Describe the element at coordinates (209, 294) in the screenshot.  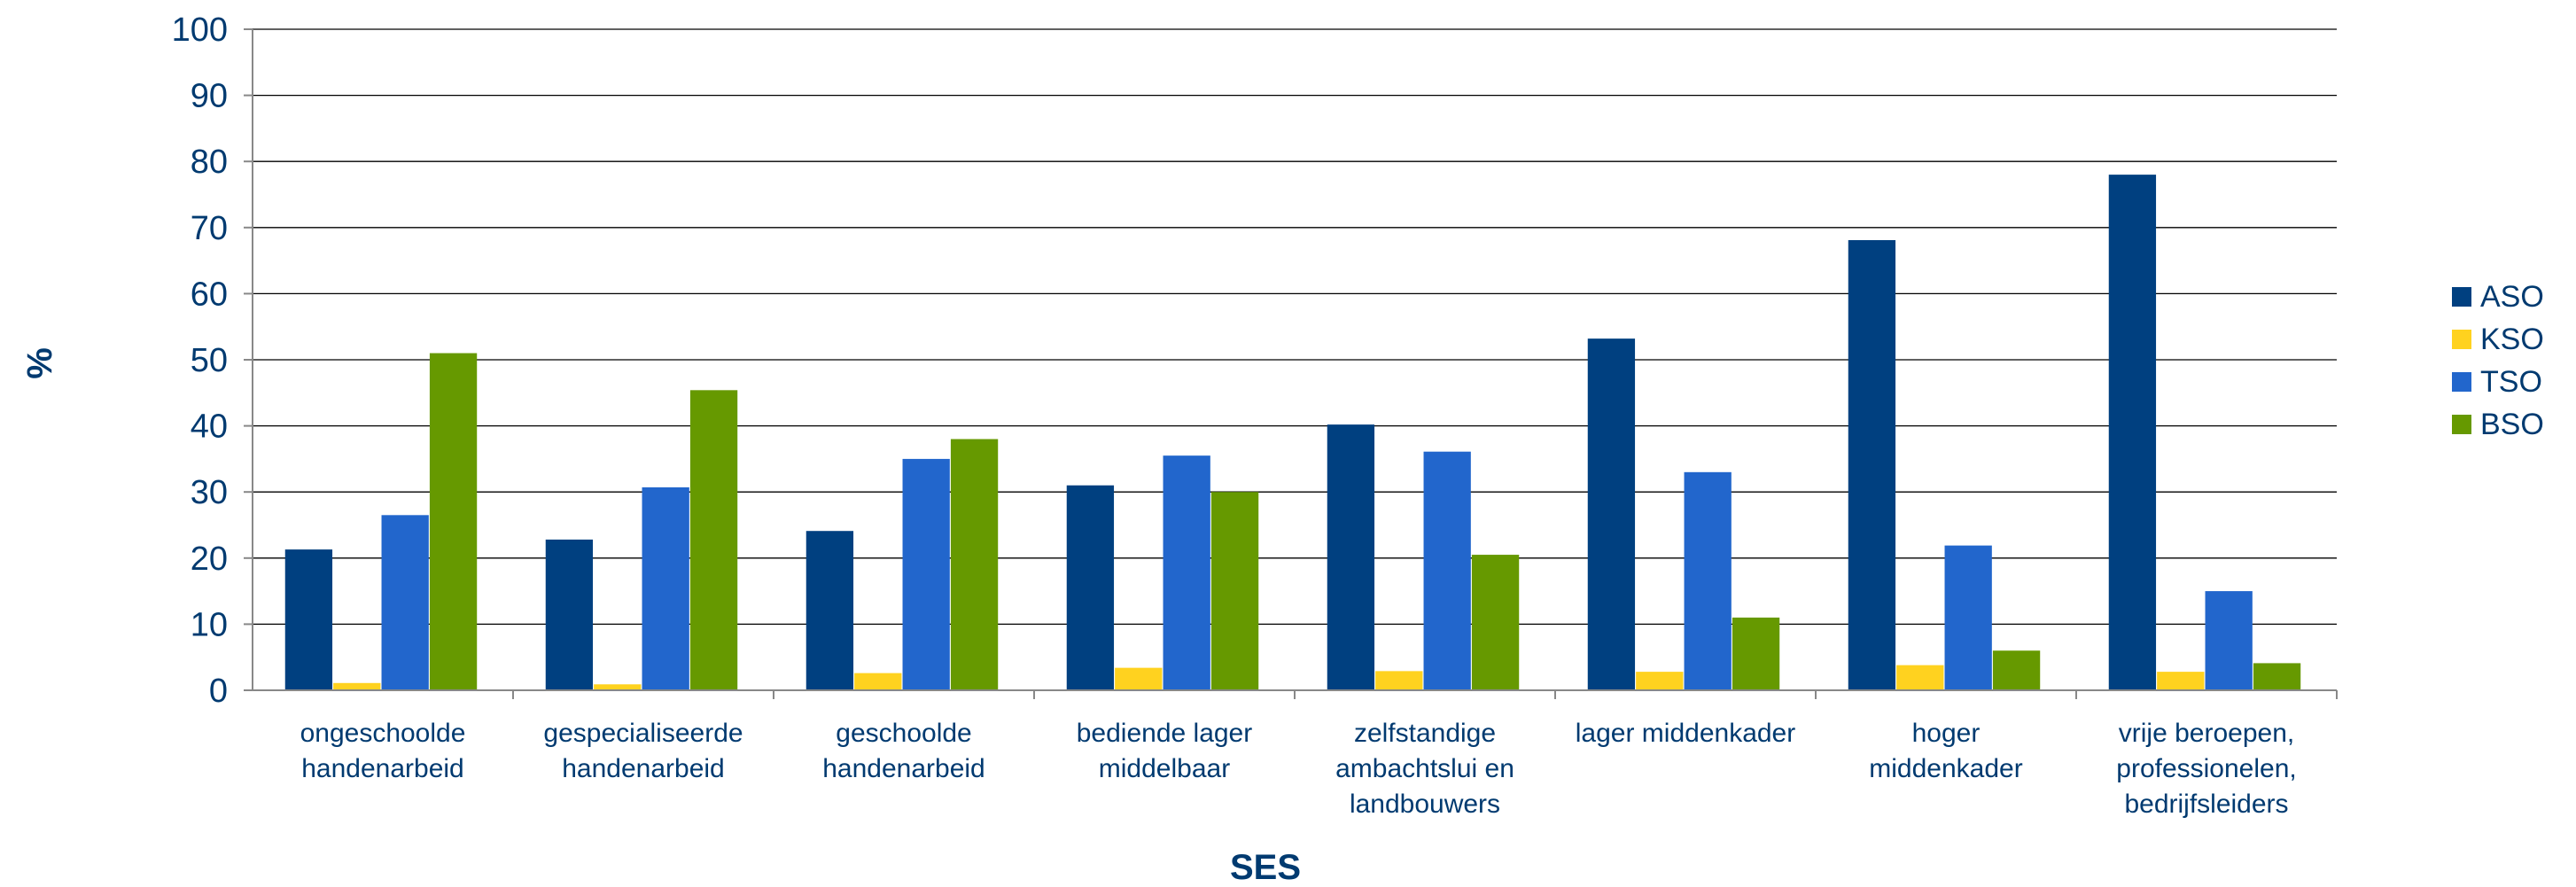
I see `y-tick-label: 60` at that location.